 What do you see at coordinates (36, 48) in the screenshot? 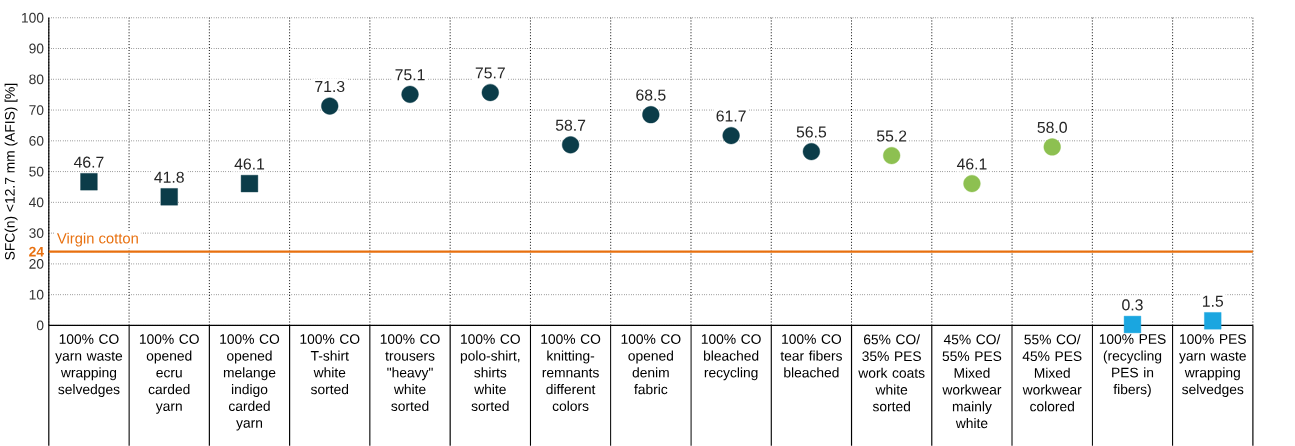
I see `y-tick-label: 90` at bounding box center [36, 48].